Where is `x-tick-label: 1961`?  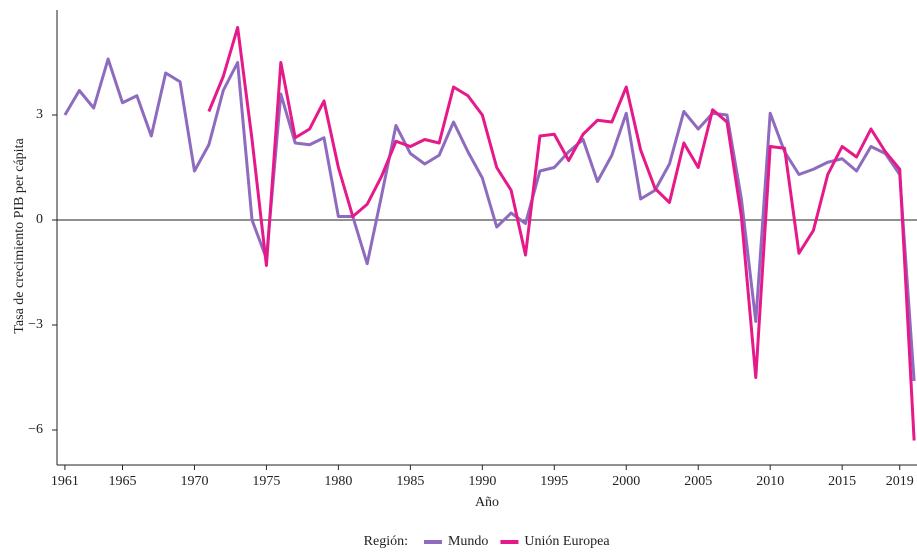
x-tick-label: 1961 is located at coordinates (65, 481).